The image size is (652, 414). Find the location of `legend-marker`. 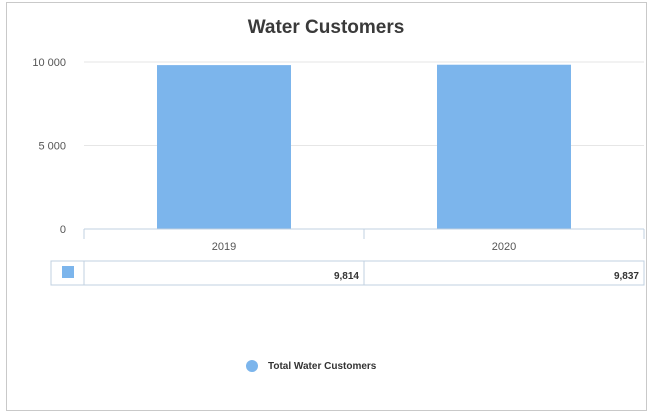

legend-marker is located at coordinates (252, 366).